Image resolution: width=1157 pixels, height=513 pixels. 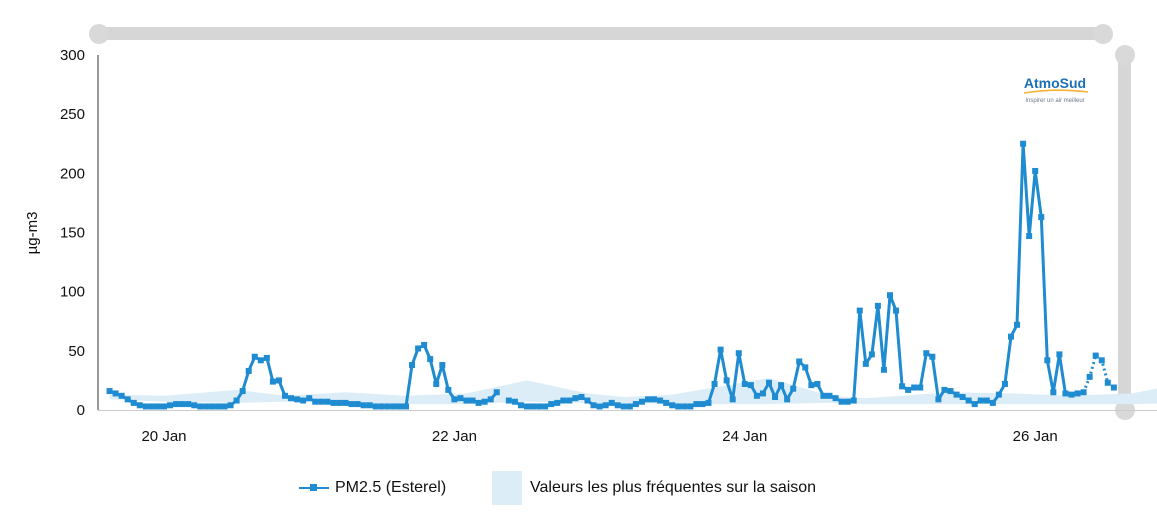 What do you see at coordinates (1125, 55) in the screenshot?
I see `range-top-handle` at bounding box center [1125, 55].